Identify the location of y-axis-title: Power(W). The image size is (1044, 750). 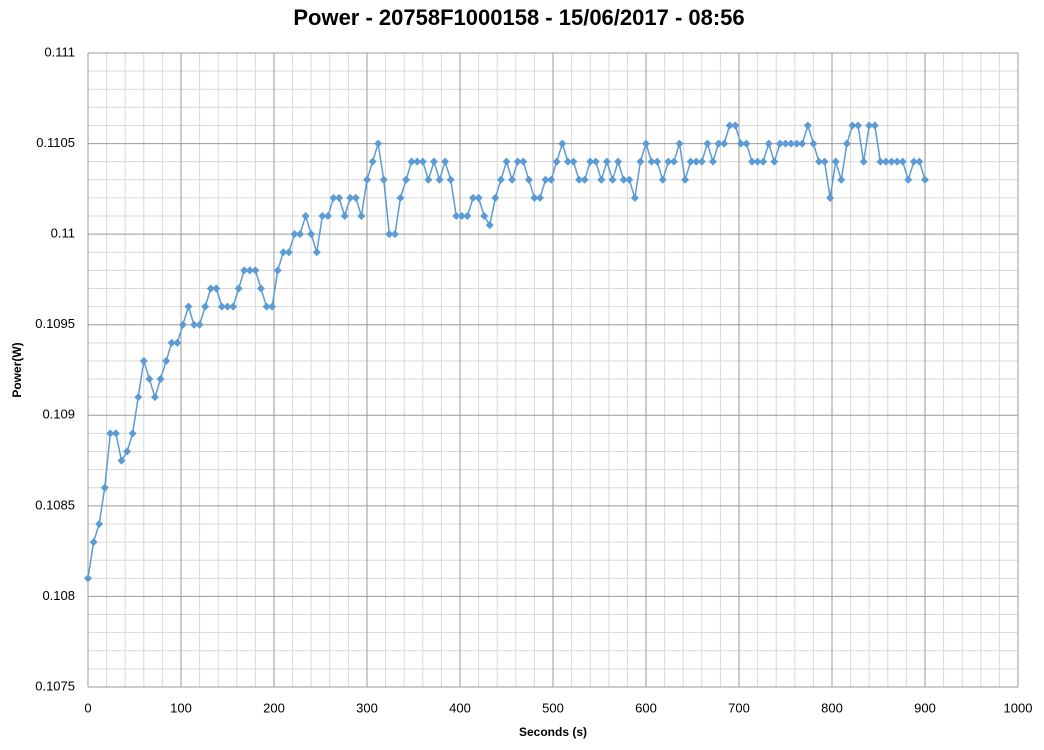
(17, 369).